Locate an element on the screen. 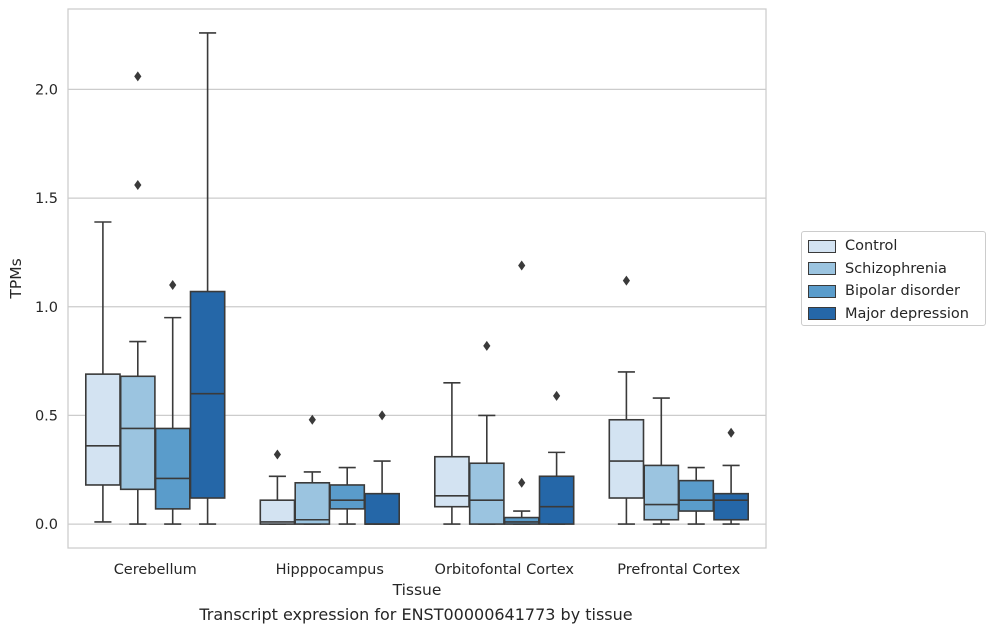  x-tick-label: Orbitofontal Cortex is located at coordinates (505, 570).